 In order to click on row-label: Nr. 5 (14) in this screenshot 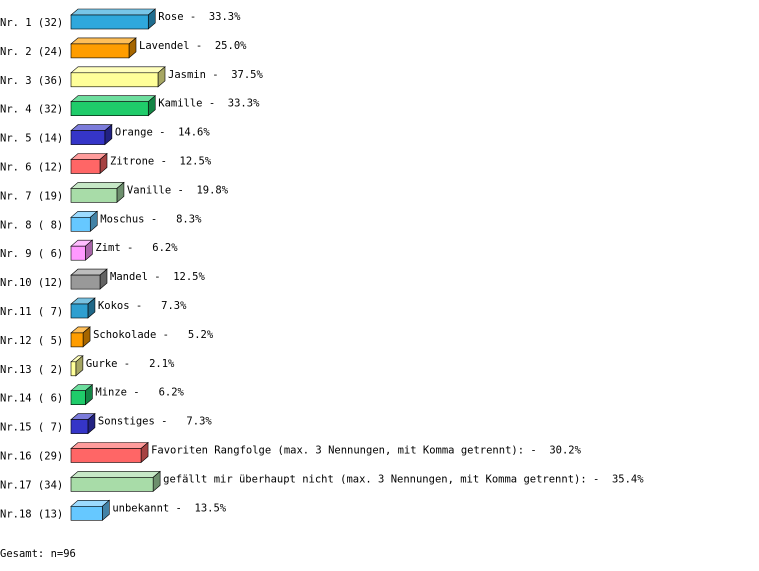, I will do `click(31, 139)`.